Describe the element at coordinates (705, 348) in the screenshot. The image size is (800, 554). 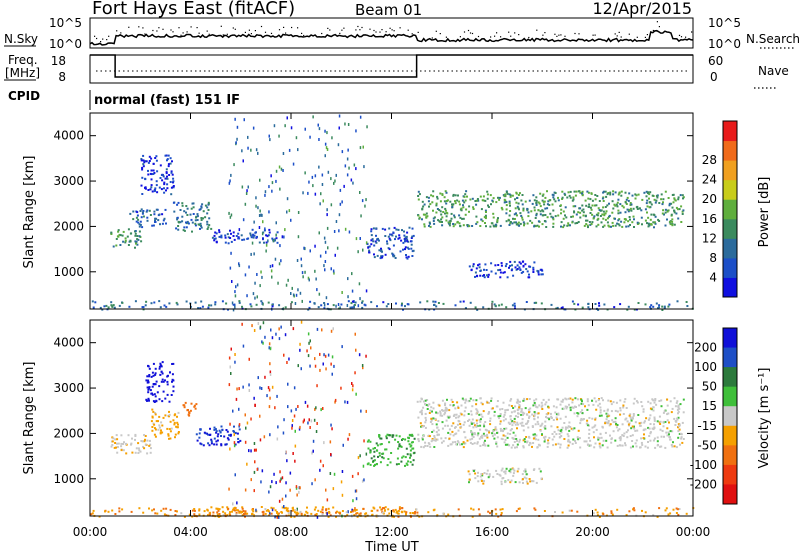
I see `colorbar-tick-label: 200` at that location.